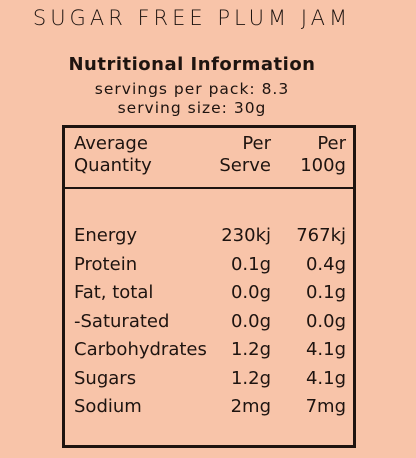  Describe the element at coordinates (192, 64) in the screenshot. I see `panel-heading: Nutritional Information` at that location.